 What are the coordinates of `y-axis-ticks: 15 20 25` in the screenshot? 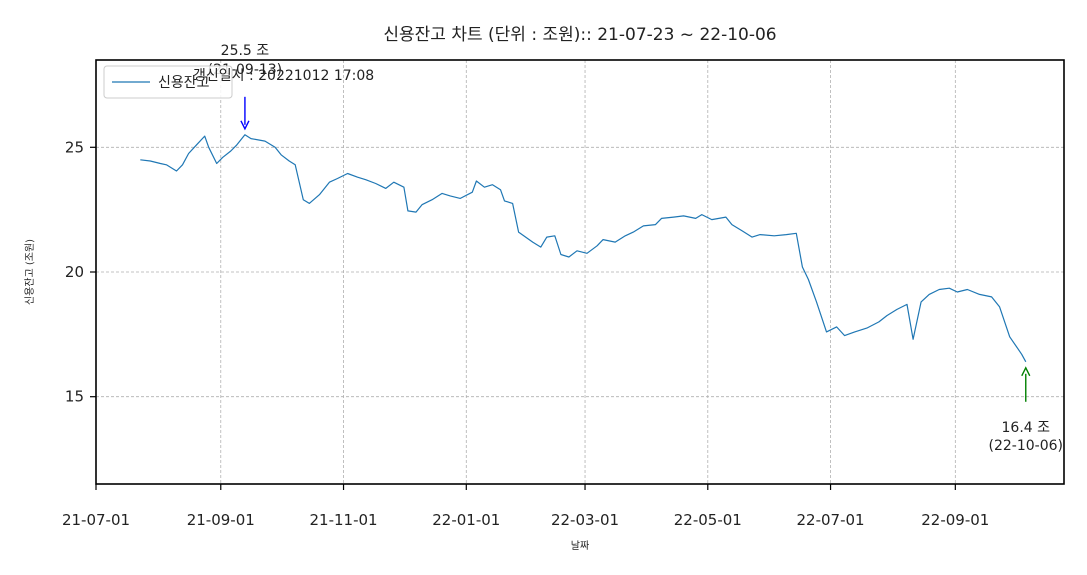 It's located at (80, 272).